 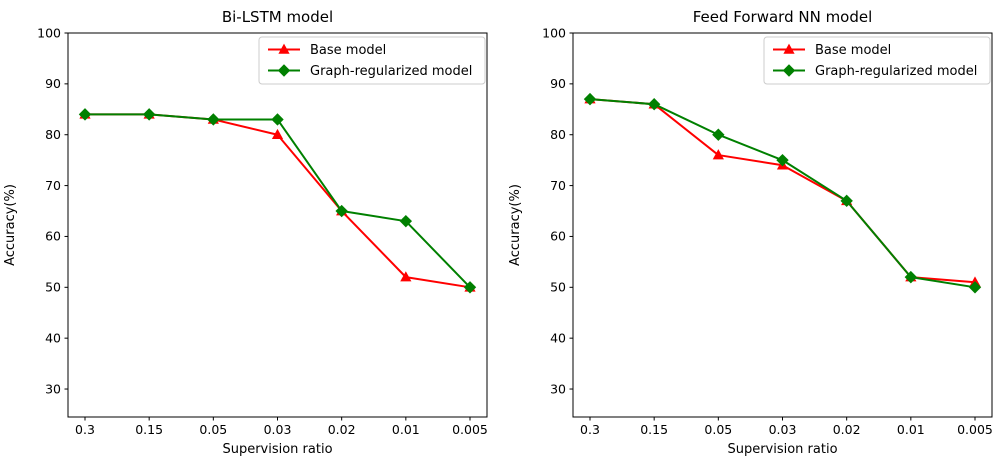 I want to click on series-line, so click(x=277, y=201).